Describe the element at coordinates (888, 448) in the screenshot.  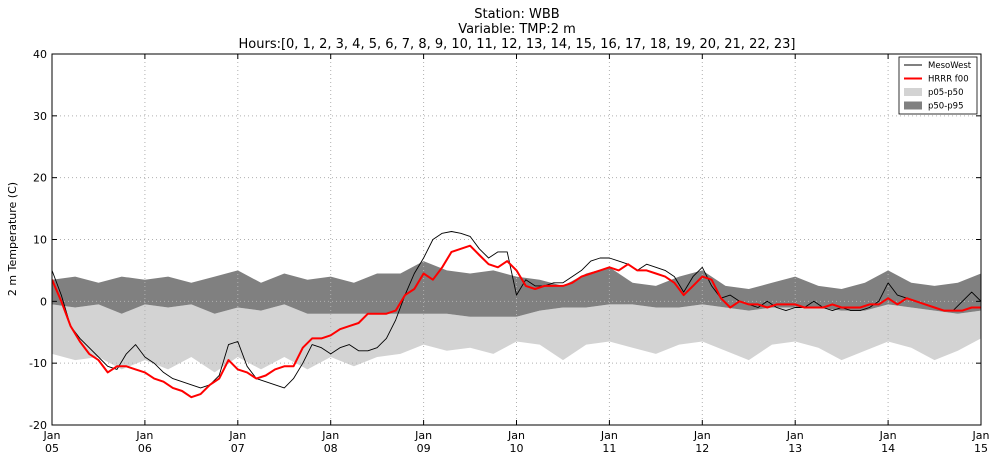
I see `x-tick-label-day: 14` at that location.